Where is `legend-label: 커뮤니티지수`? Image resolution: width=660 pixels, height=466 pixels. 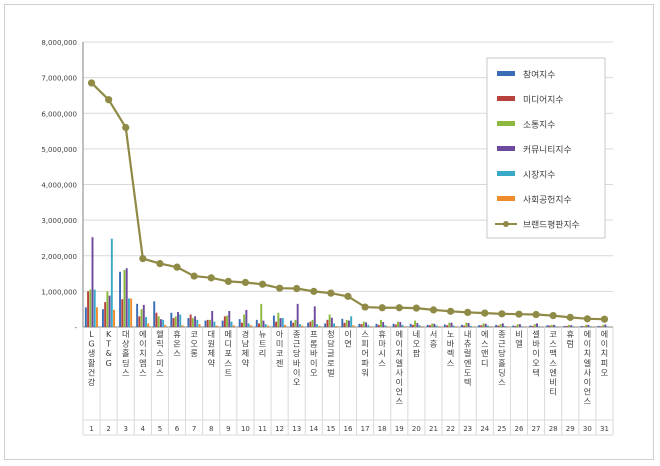 legend-label: 커뮤니티지수 is located at coordinates (547, 150).